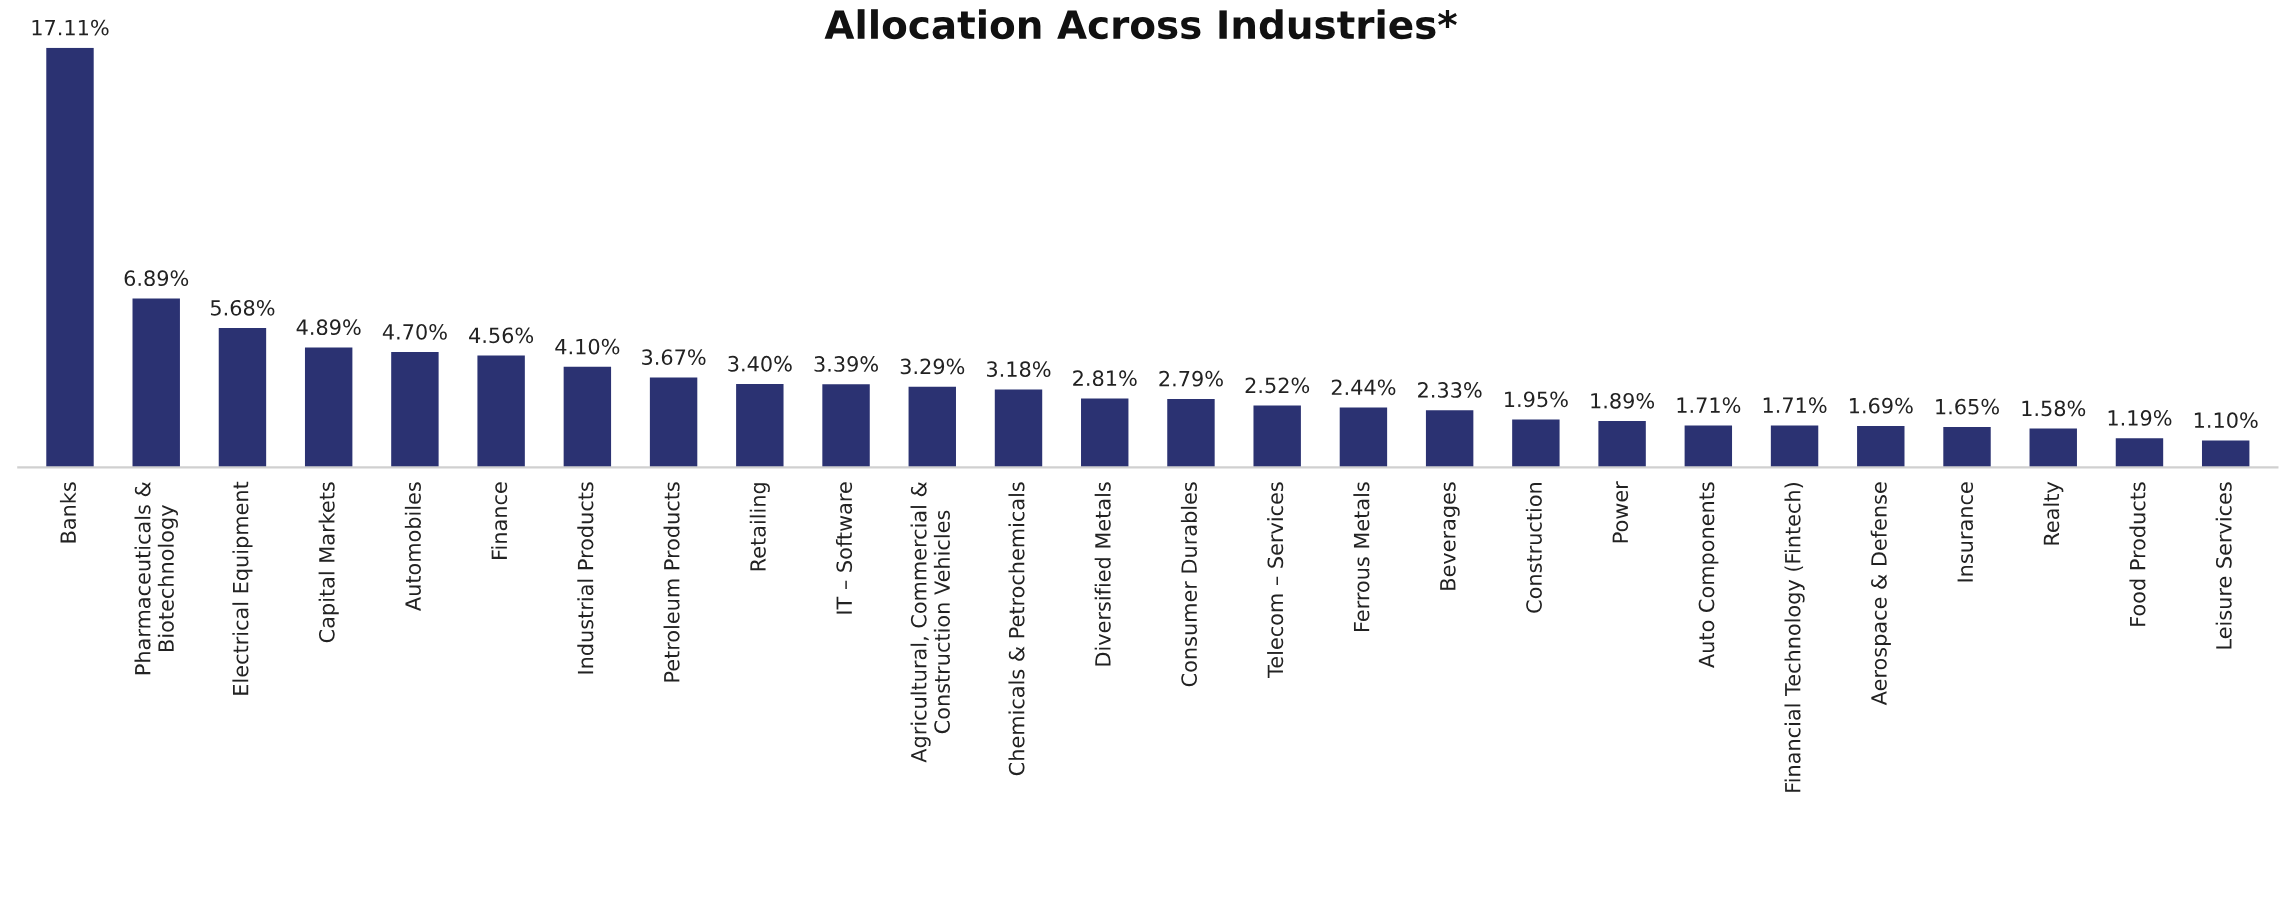 The image size is (2282, 920). I want to click on x-tick-label: Auto Components, so click(1708, 575).